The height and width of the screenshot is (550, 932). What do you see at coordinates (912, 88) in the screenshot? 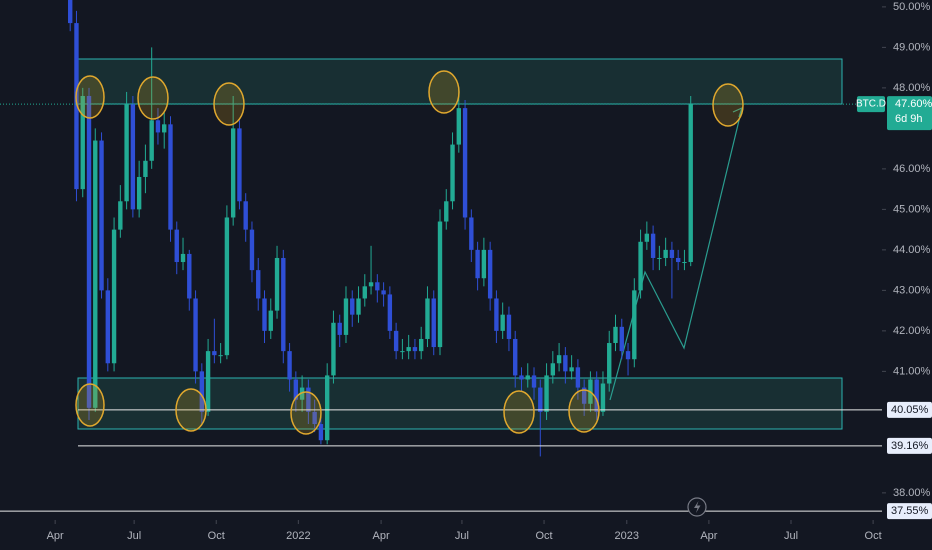
I see `y-tick-label: 48.00%` at bounding box center [912, 88].